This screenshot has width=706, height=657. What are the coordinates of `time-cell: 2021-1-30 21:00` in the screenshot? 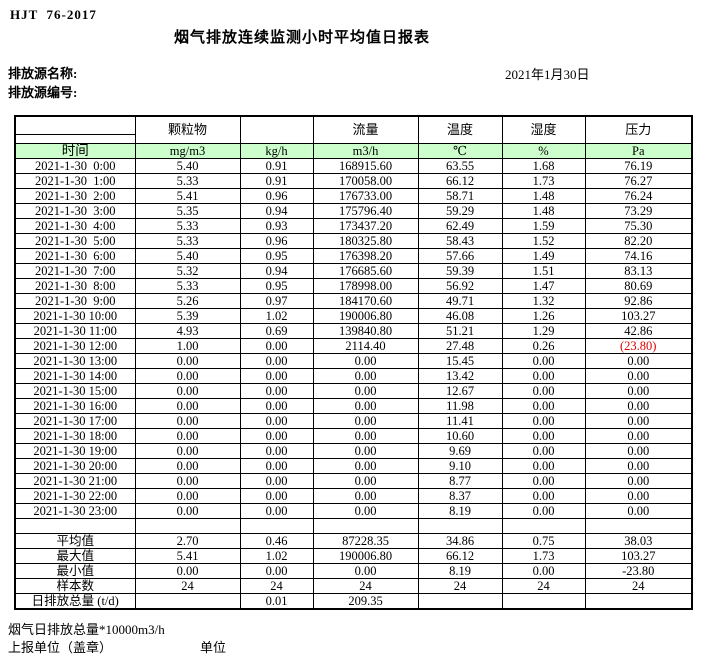 It's located at (75, 481).